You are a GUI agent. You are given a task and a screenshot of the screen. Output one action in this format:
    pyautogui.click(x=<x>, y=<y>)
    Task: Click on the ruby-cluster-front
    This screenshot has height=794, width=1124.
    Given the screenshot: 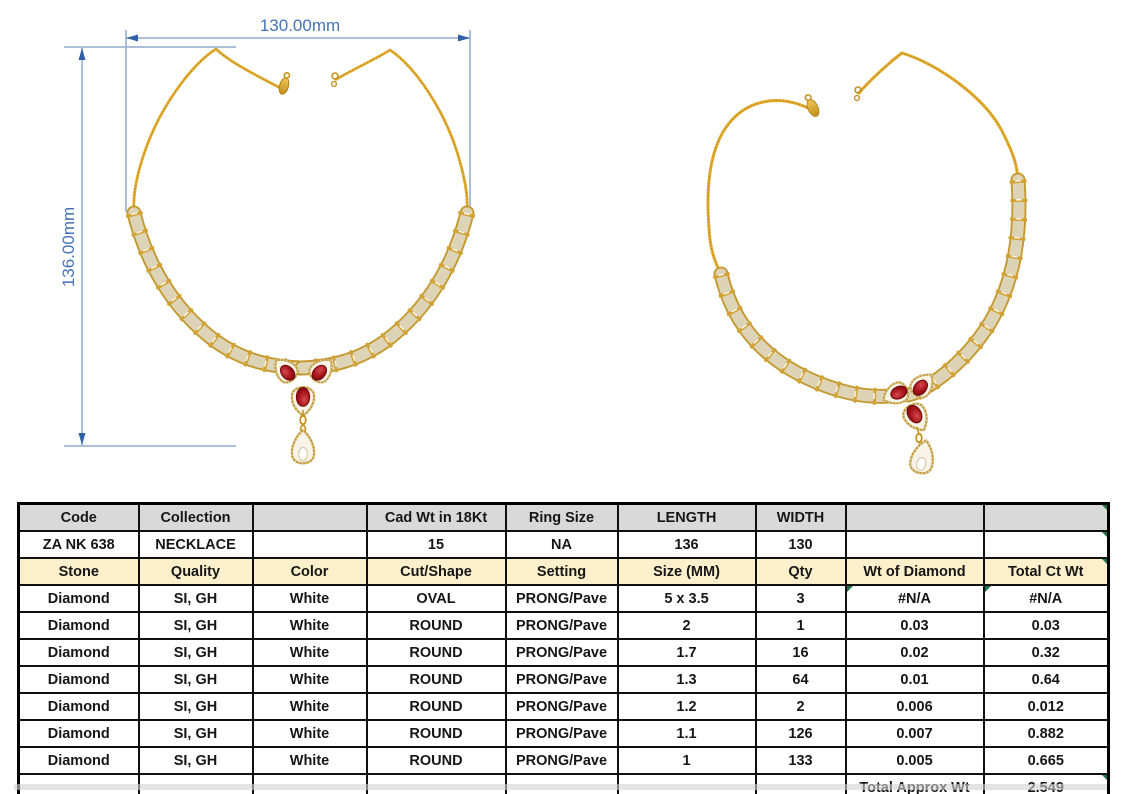 What is the action you would take?
    pyautogui.click(x=303, y=411)
    